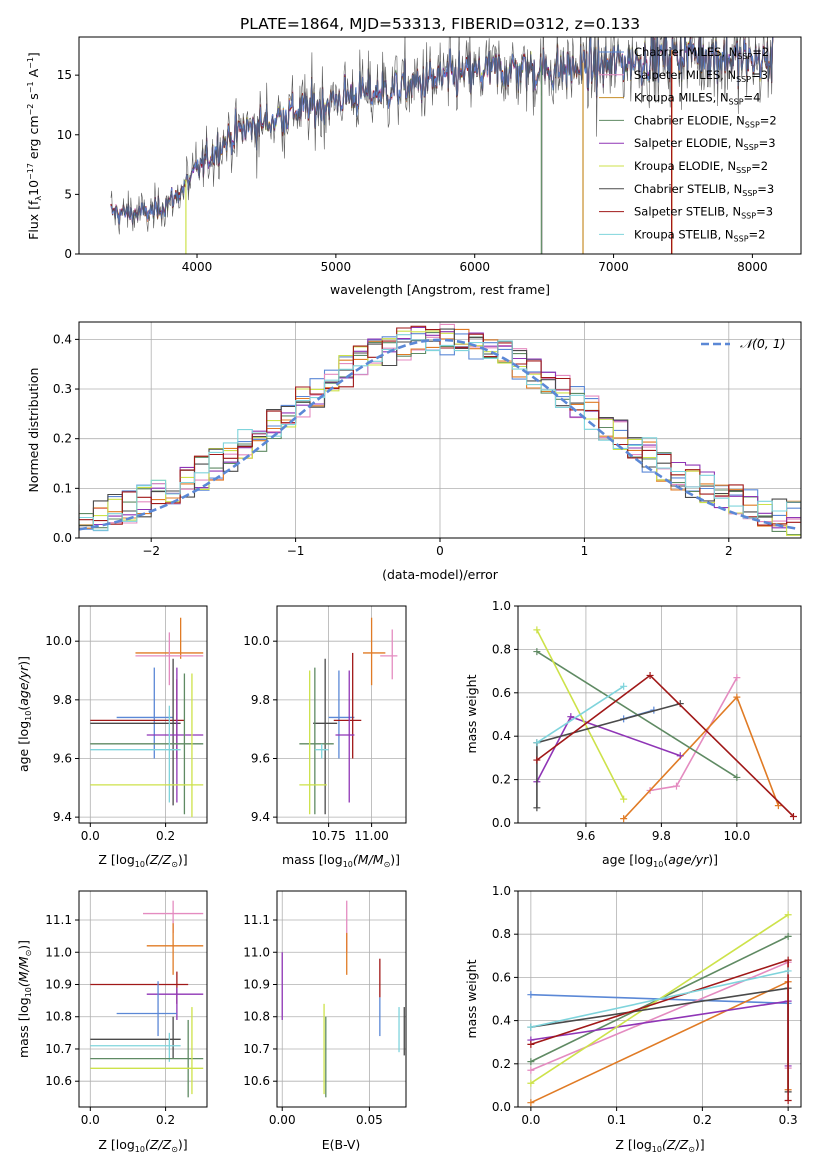 This screenshot has width=819, height=1170. What do you see at coordinates (336, 267) in the screenshot?
I see `x-tick-label: 5000` at bounding box center [336, 267].